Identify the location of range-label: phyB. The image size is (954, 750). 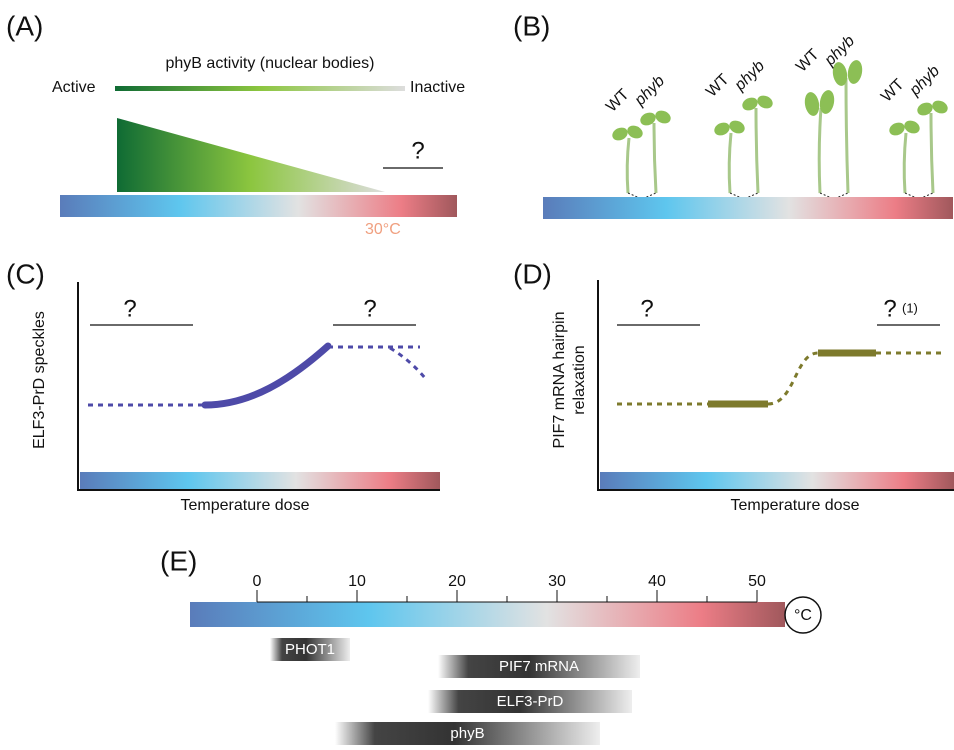
(467, 733).